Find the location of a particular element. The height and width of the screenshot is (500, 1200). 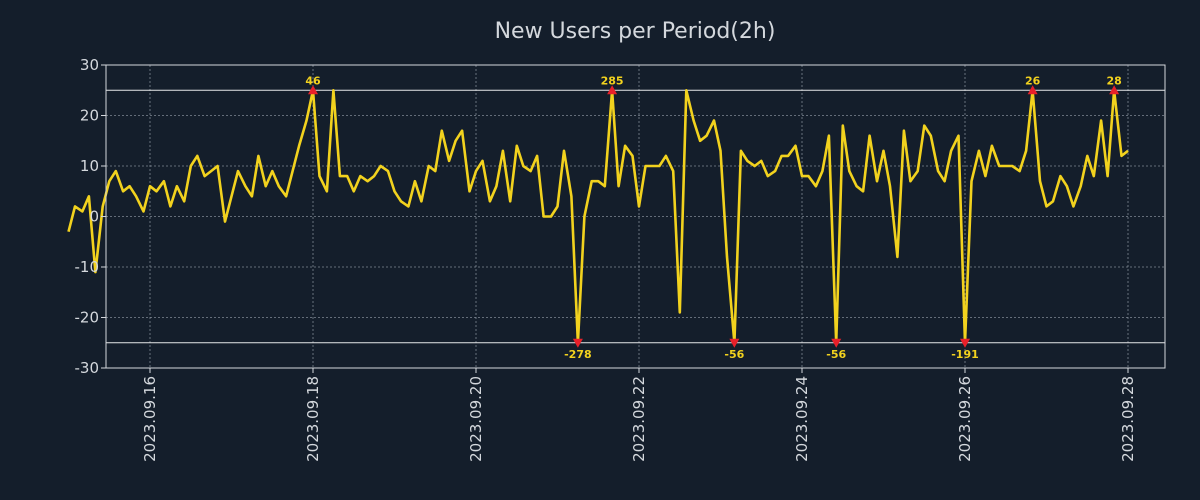

y-axis: 30 20 10 0 -10 -20 -30 is located at coordinates (90, 216).